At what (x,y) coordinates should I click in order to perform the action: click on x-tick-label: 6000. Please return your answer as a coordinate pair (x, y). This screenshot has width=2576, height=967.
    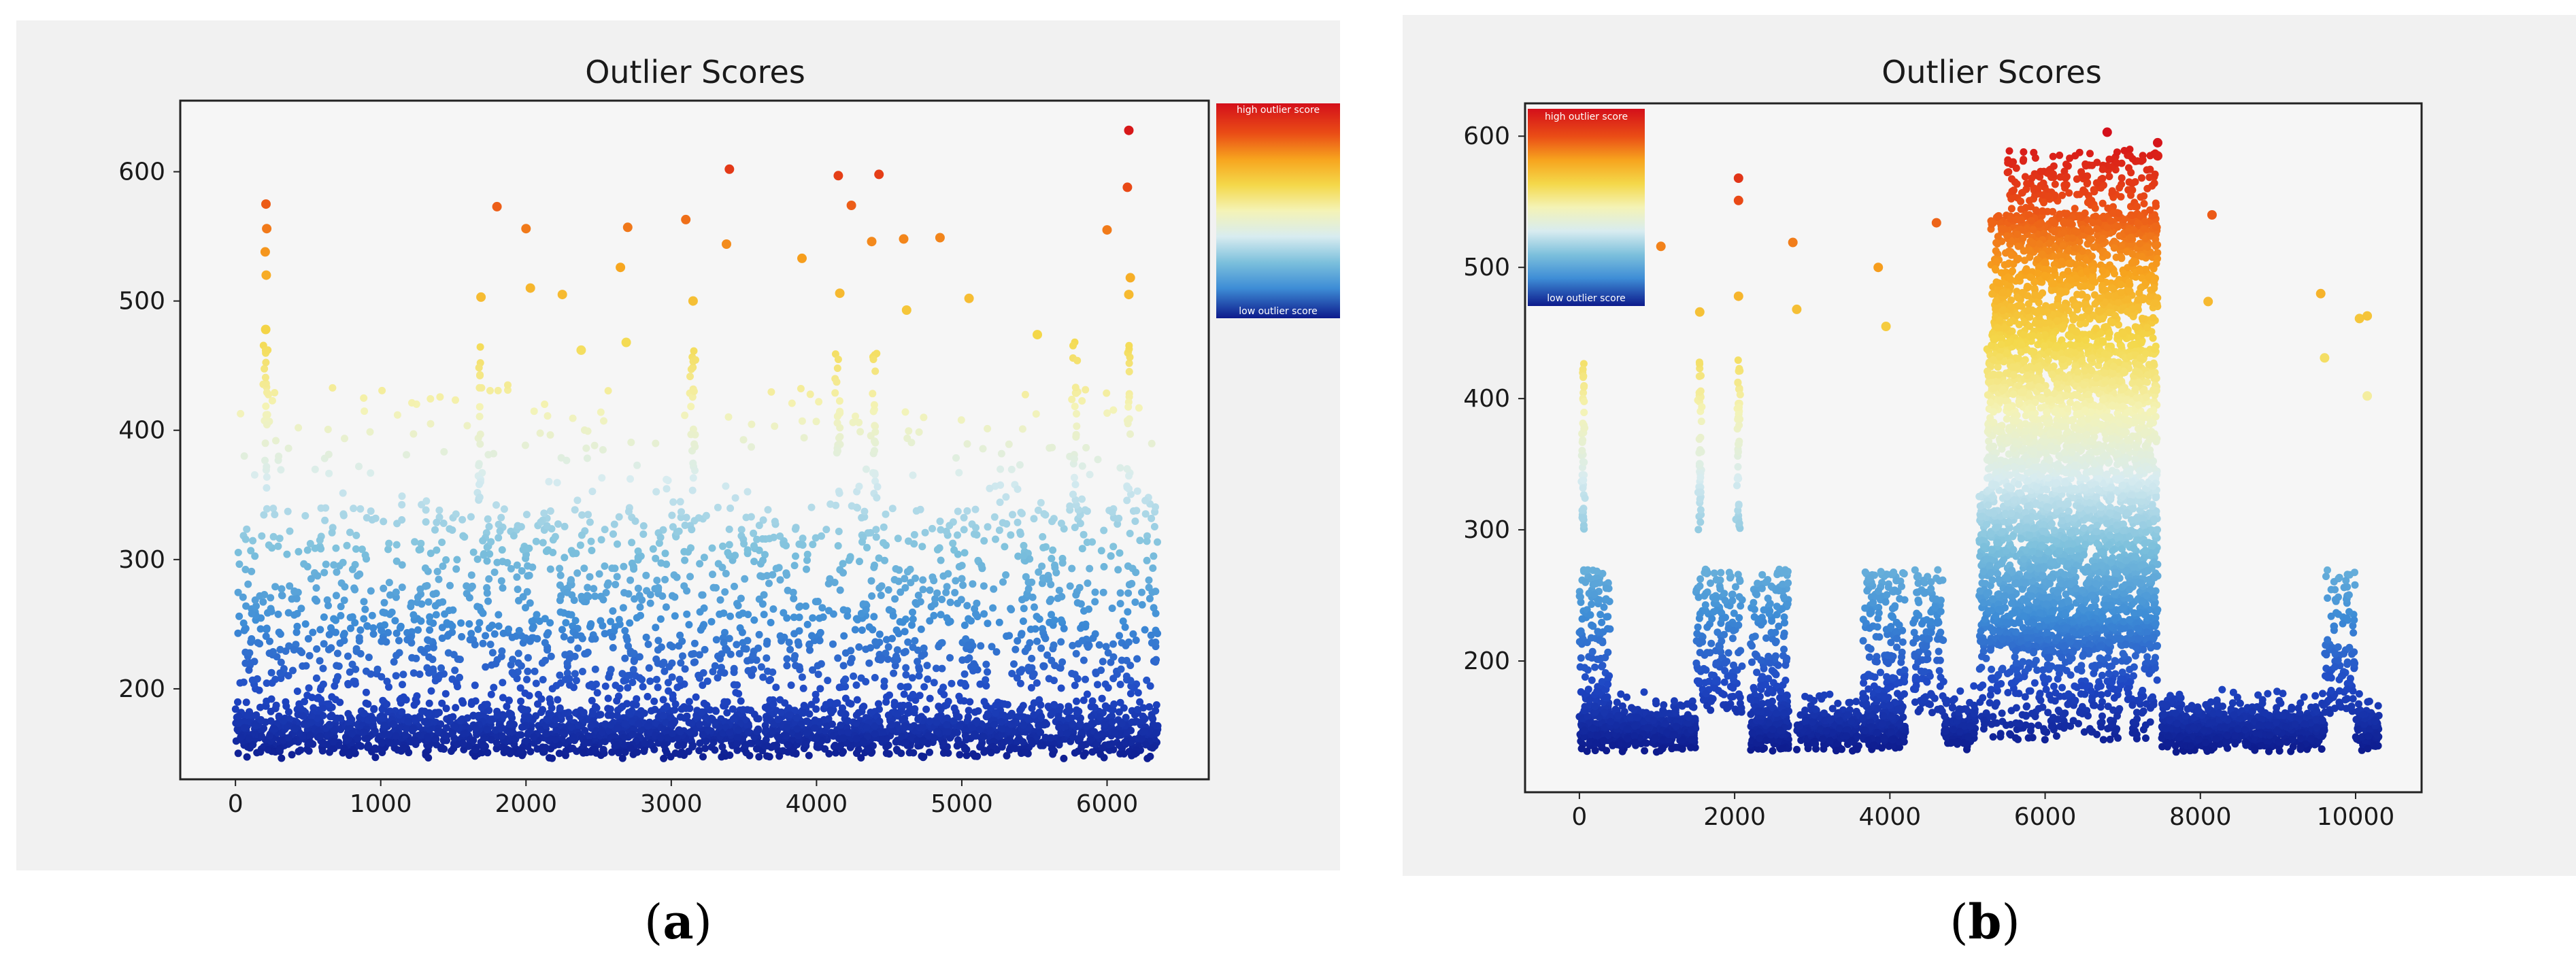
    Looking at the image, I should click on (1107, 804).